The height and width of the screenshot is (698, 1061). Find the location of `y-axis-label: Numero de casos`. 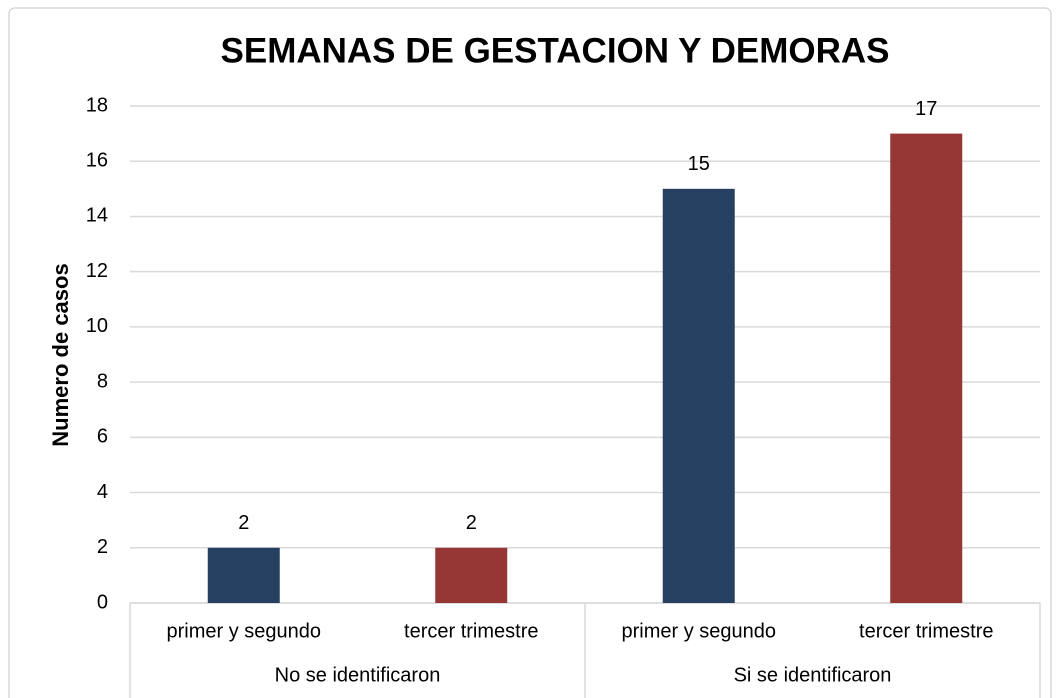

y-axis-label: Numero de casos is located at coordinates (60, 354).